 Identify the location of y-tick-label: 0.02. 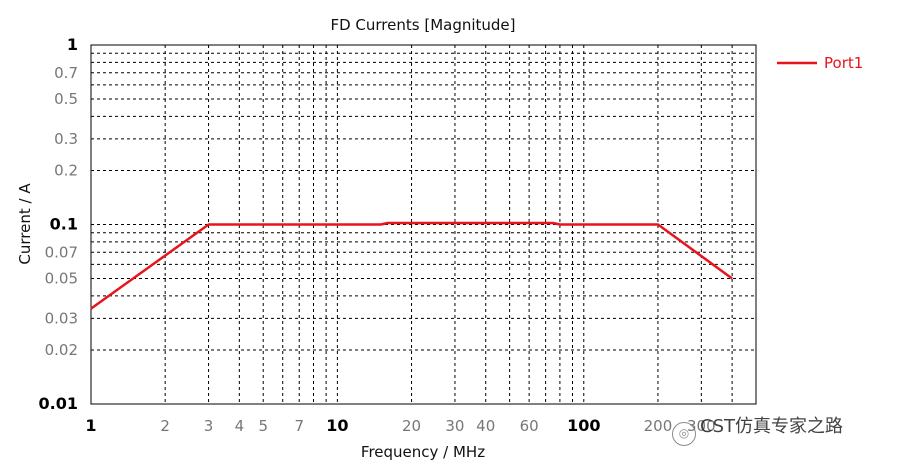
(61, 350).